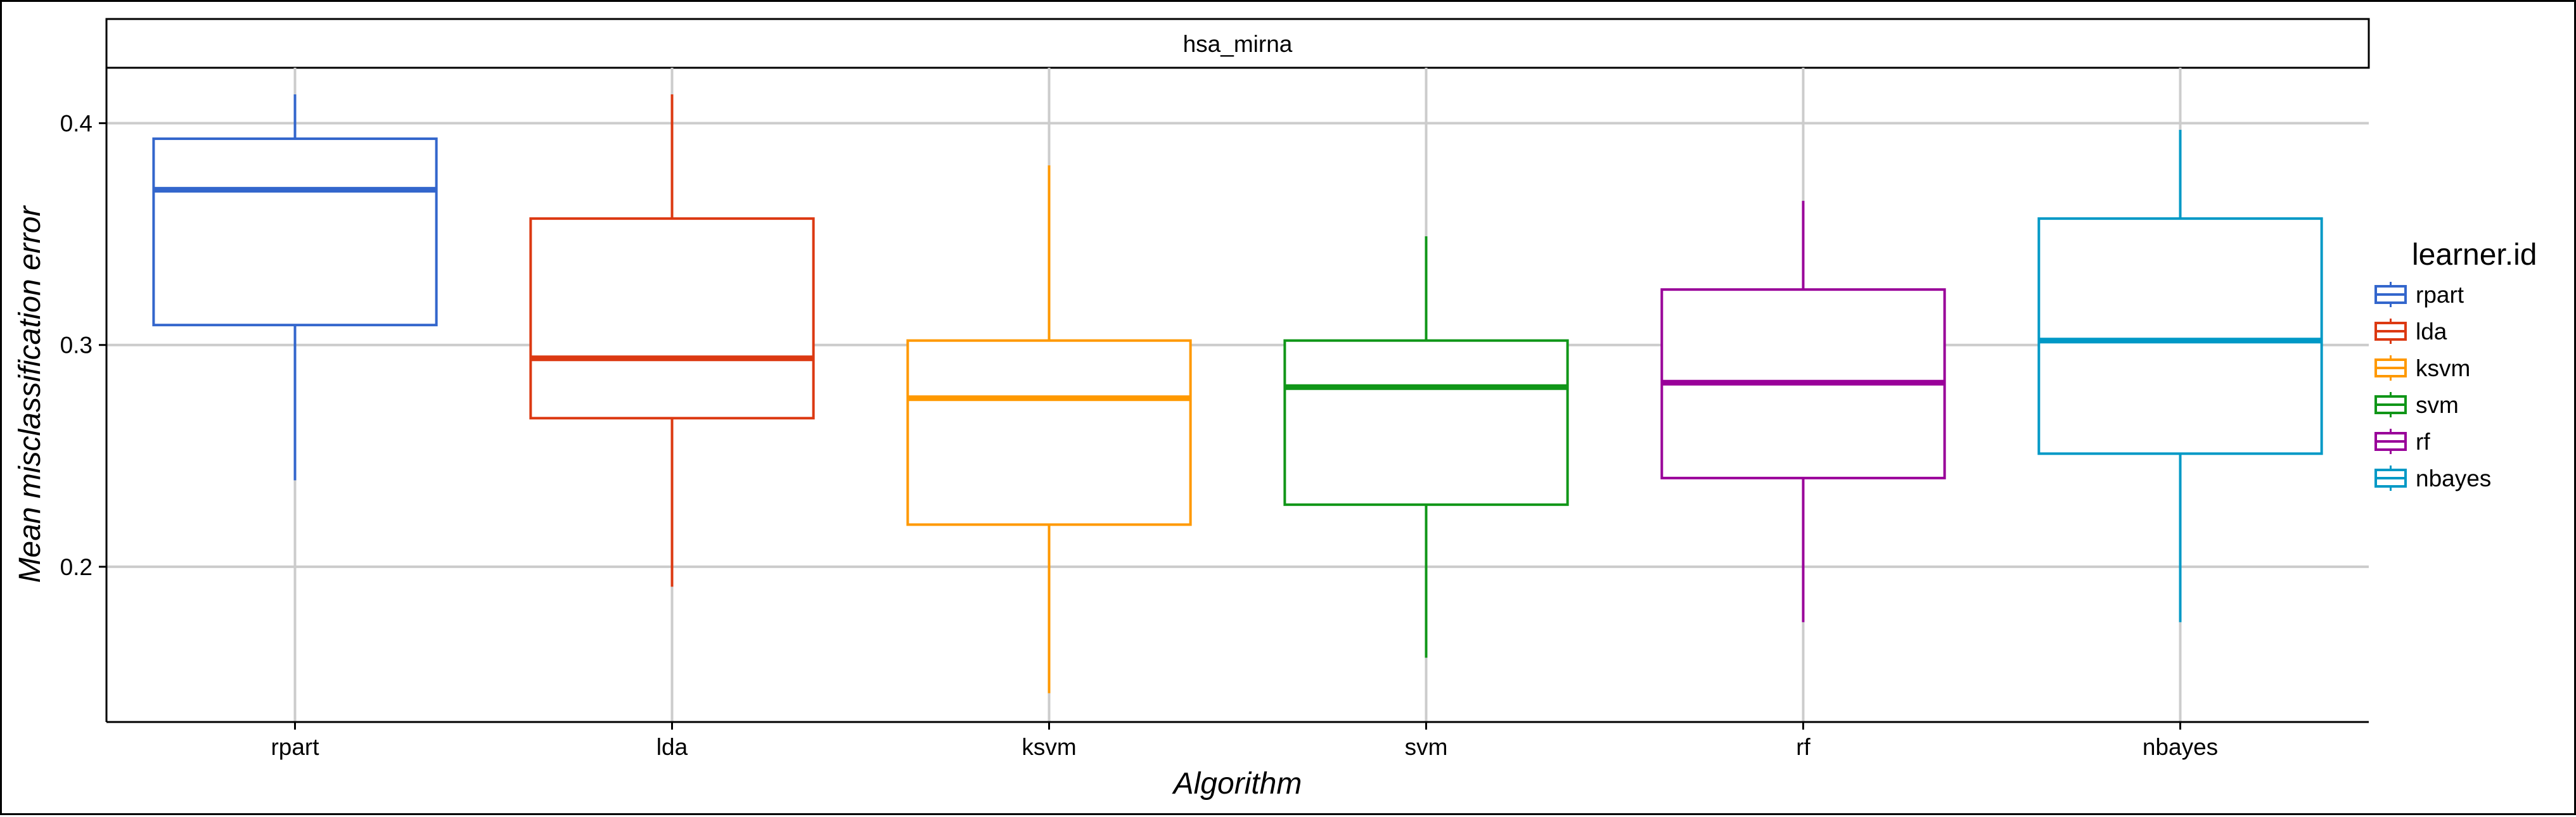  Describe the element at coordinates (1244, 741) in the screenshot. I see `x-tick-labels: rpart lda ksvm svm rf nbayes` at that location.